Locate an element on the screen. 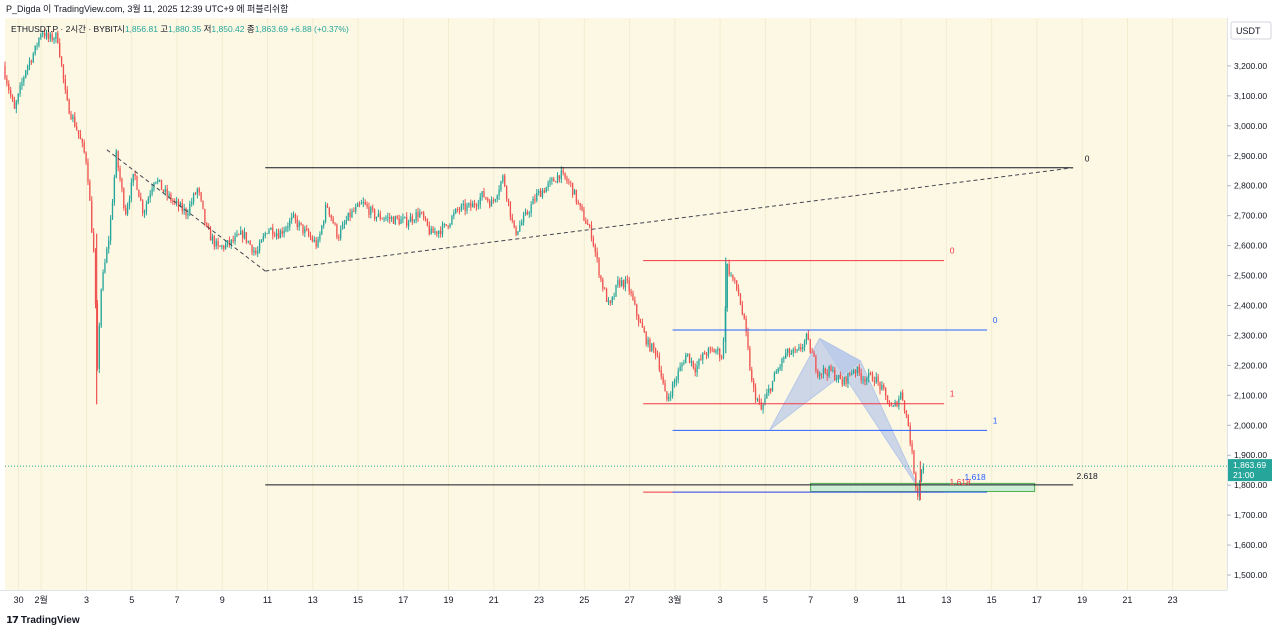 This screenshot has width=1280, height=634. last-price-label: 1,863.69 is located at coordinates (1249, 465).